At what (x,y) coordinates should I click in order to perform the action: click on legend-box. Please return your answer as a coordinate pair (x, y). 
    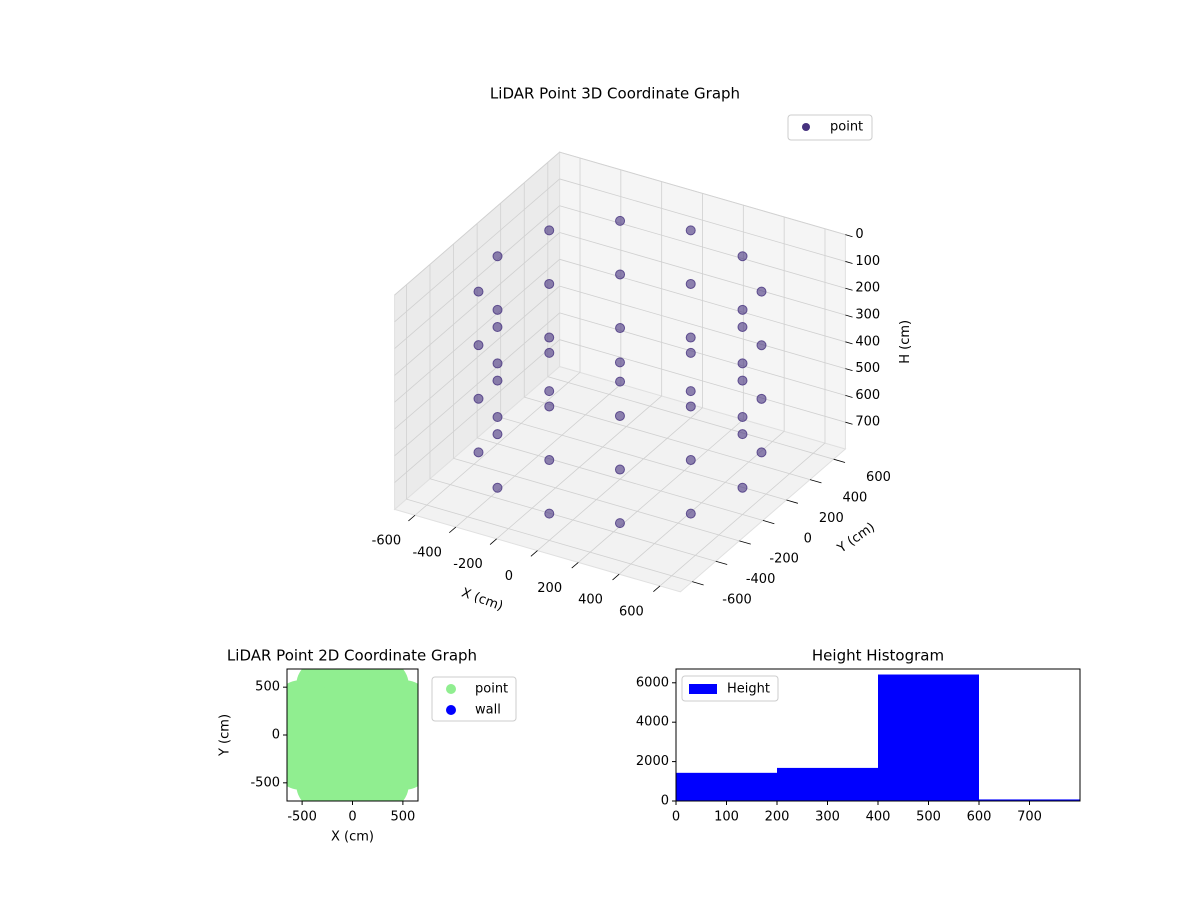
    Looking at the image, I should click on (830, 127).